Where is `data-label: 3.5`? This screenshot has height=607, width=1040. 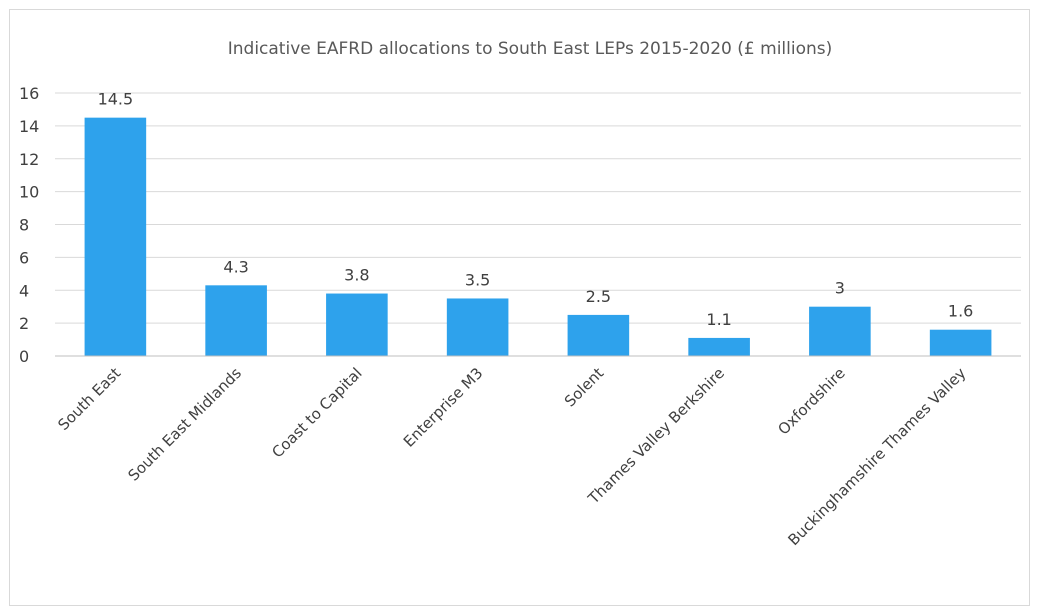 data-label: 3.5 is located at coordinates (477, 279).